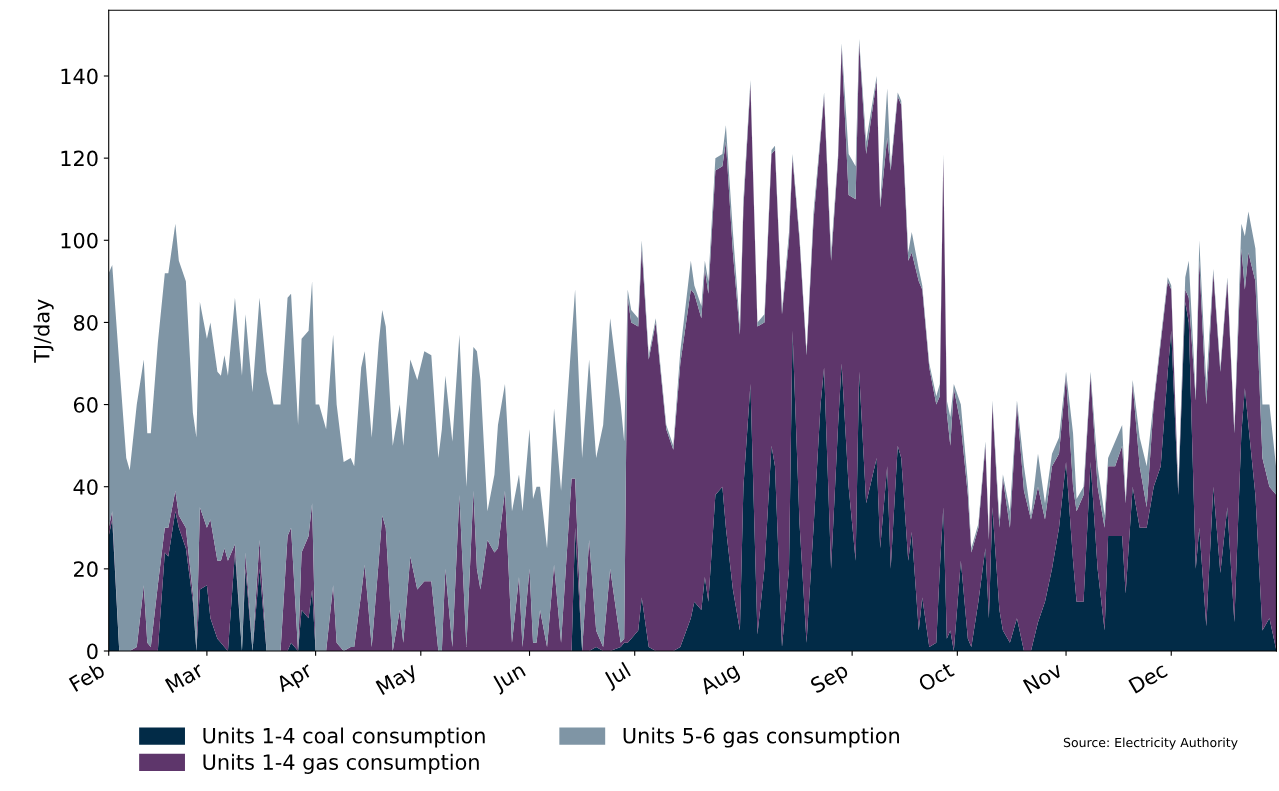 This screenshot has height=791, width=1279. What do you see at coordinates (85, 487) in the screenshot?
I see `y-tick-label: 40` at bounding box center [85, 487].